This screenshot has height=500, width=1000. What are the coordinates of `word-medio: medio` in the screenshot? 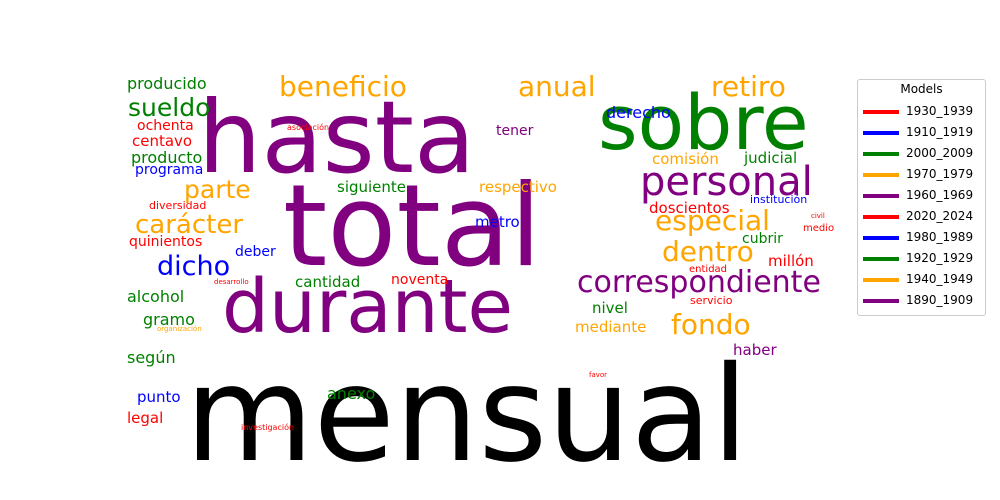 It's located at (818, 228).